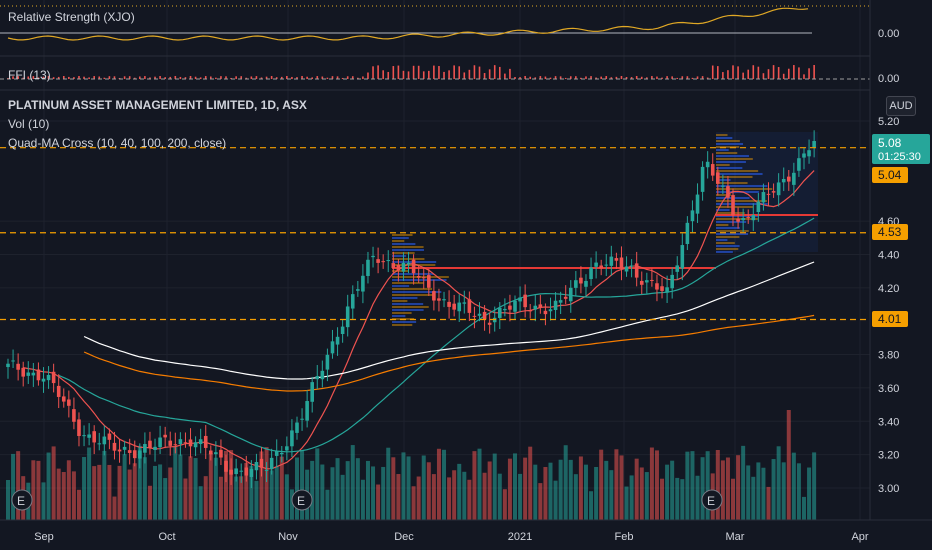 This screenshot has width=932, height=550. I want to click on currency-button: AUD, so click(901, 106).